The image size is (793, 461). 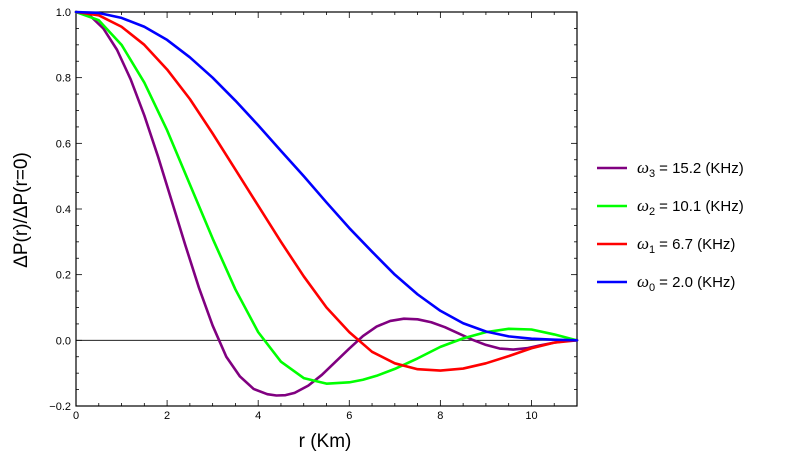 What do you see at coordinates (21, 210) in the screenshot?
I see `y-axis-title: ΔP(r)/ΔP(r=0)` at bounding box center [21, 210].